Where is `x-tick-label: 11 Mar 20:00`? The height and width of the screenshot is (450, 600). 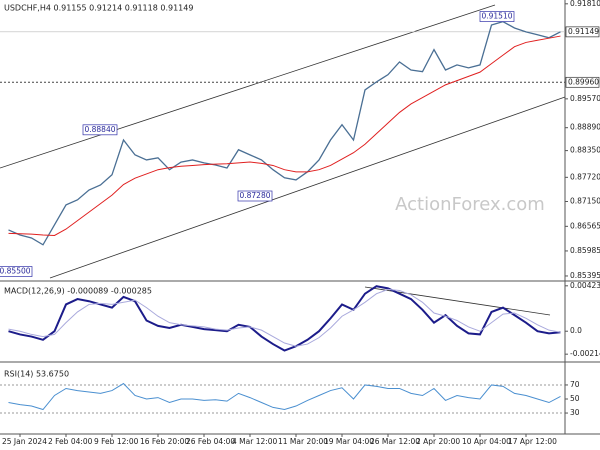
x-tick-label: 11 Mar 20:00 is located at coordinates (303, 441).